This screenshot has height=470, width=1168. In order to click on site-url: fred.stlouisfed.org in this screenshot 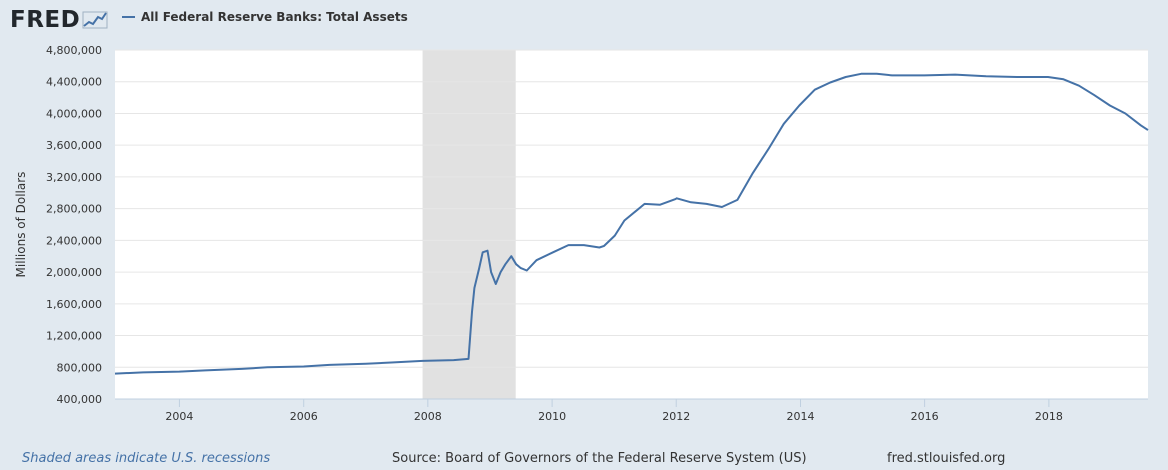, I will do `click(946, 458)`.